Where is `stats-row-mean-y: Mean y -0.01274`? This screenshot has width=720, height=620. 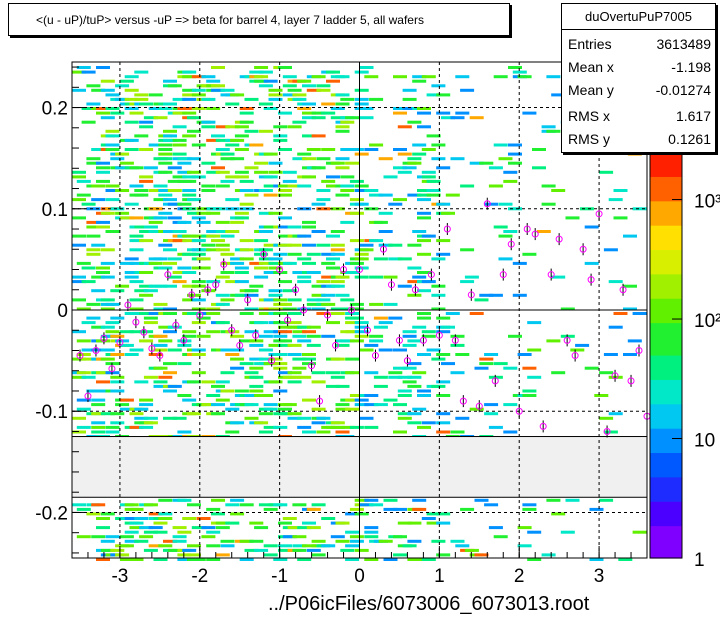 stats-row-mean-y: Mean y -0.01274 is located at coordinates (639, 92).